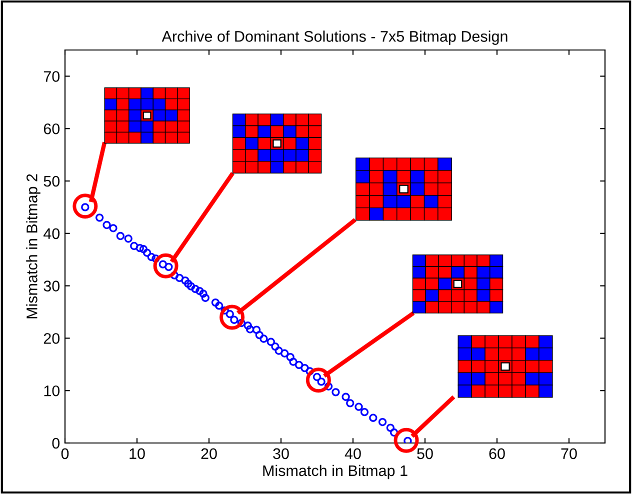 The image size is (632, 494). Describe the element at coordinates (52, 76) in the screenshot. I see `y-tick-label: 70` at that location.